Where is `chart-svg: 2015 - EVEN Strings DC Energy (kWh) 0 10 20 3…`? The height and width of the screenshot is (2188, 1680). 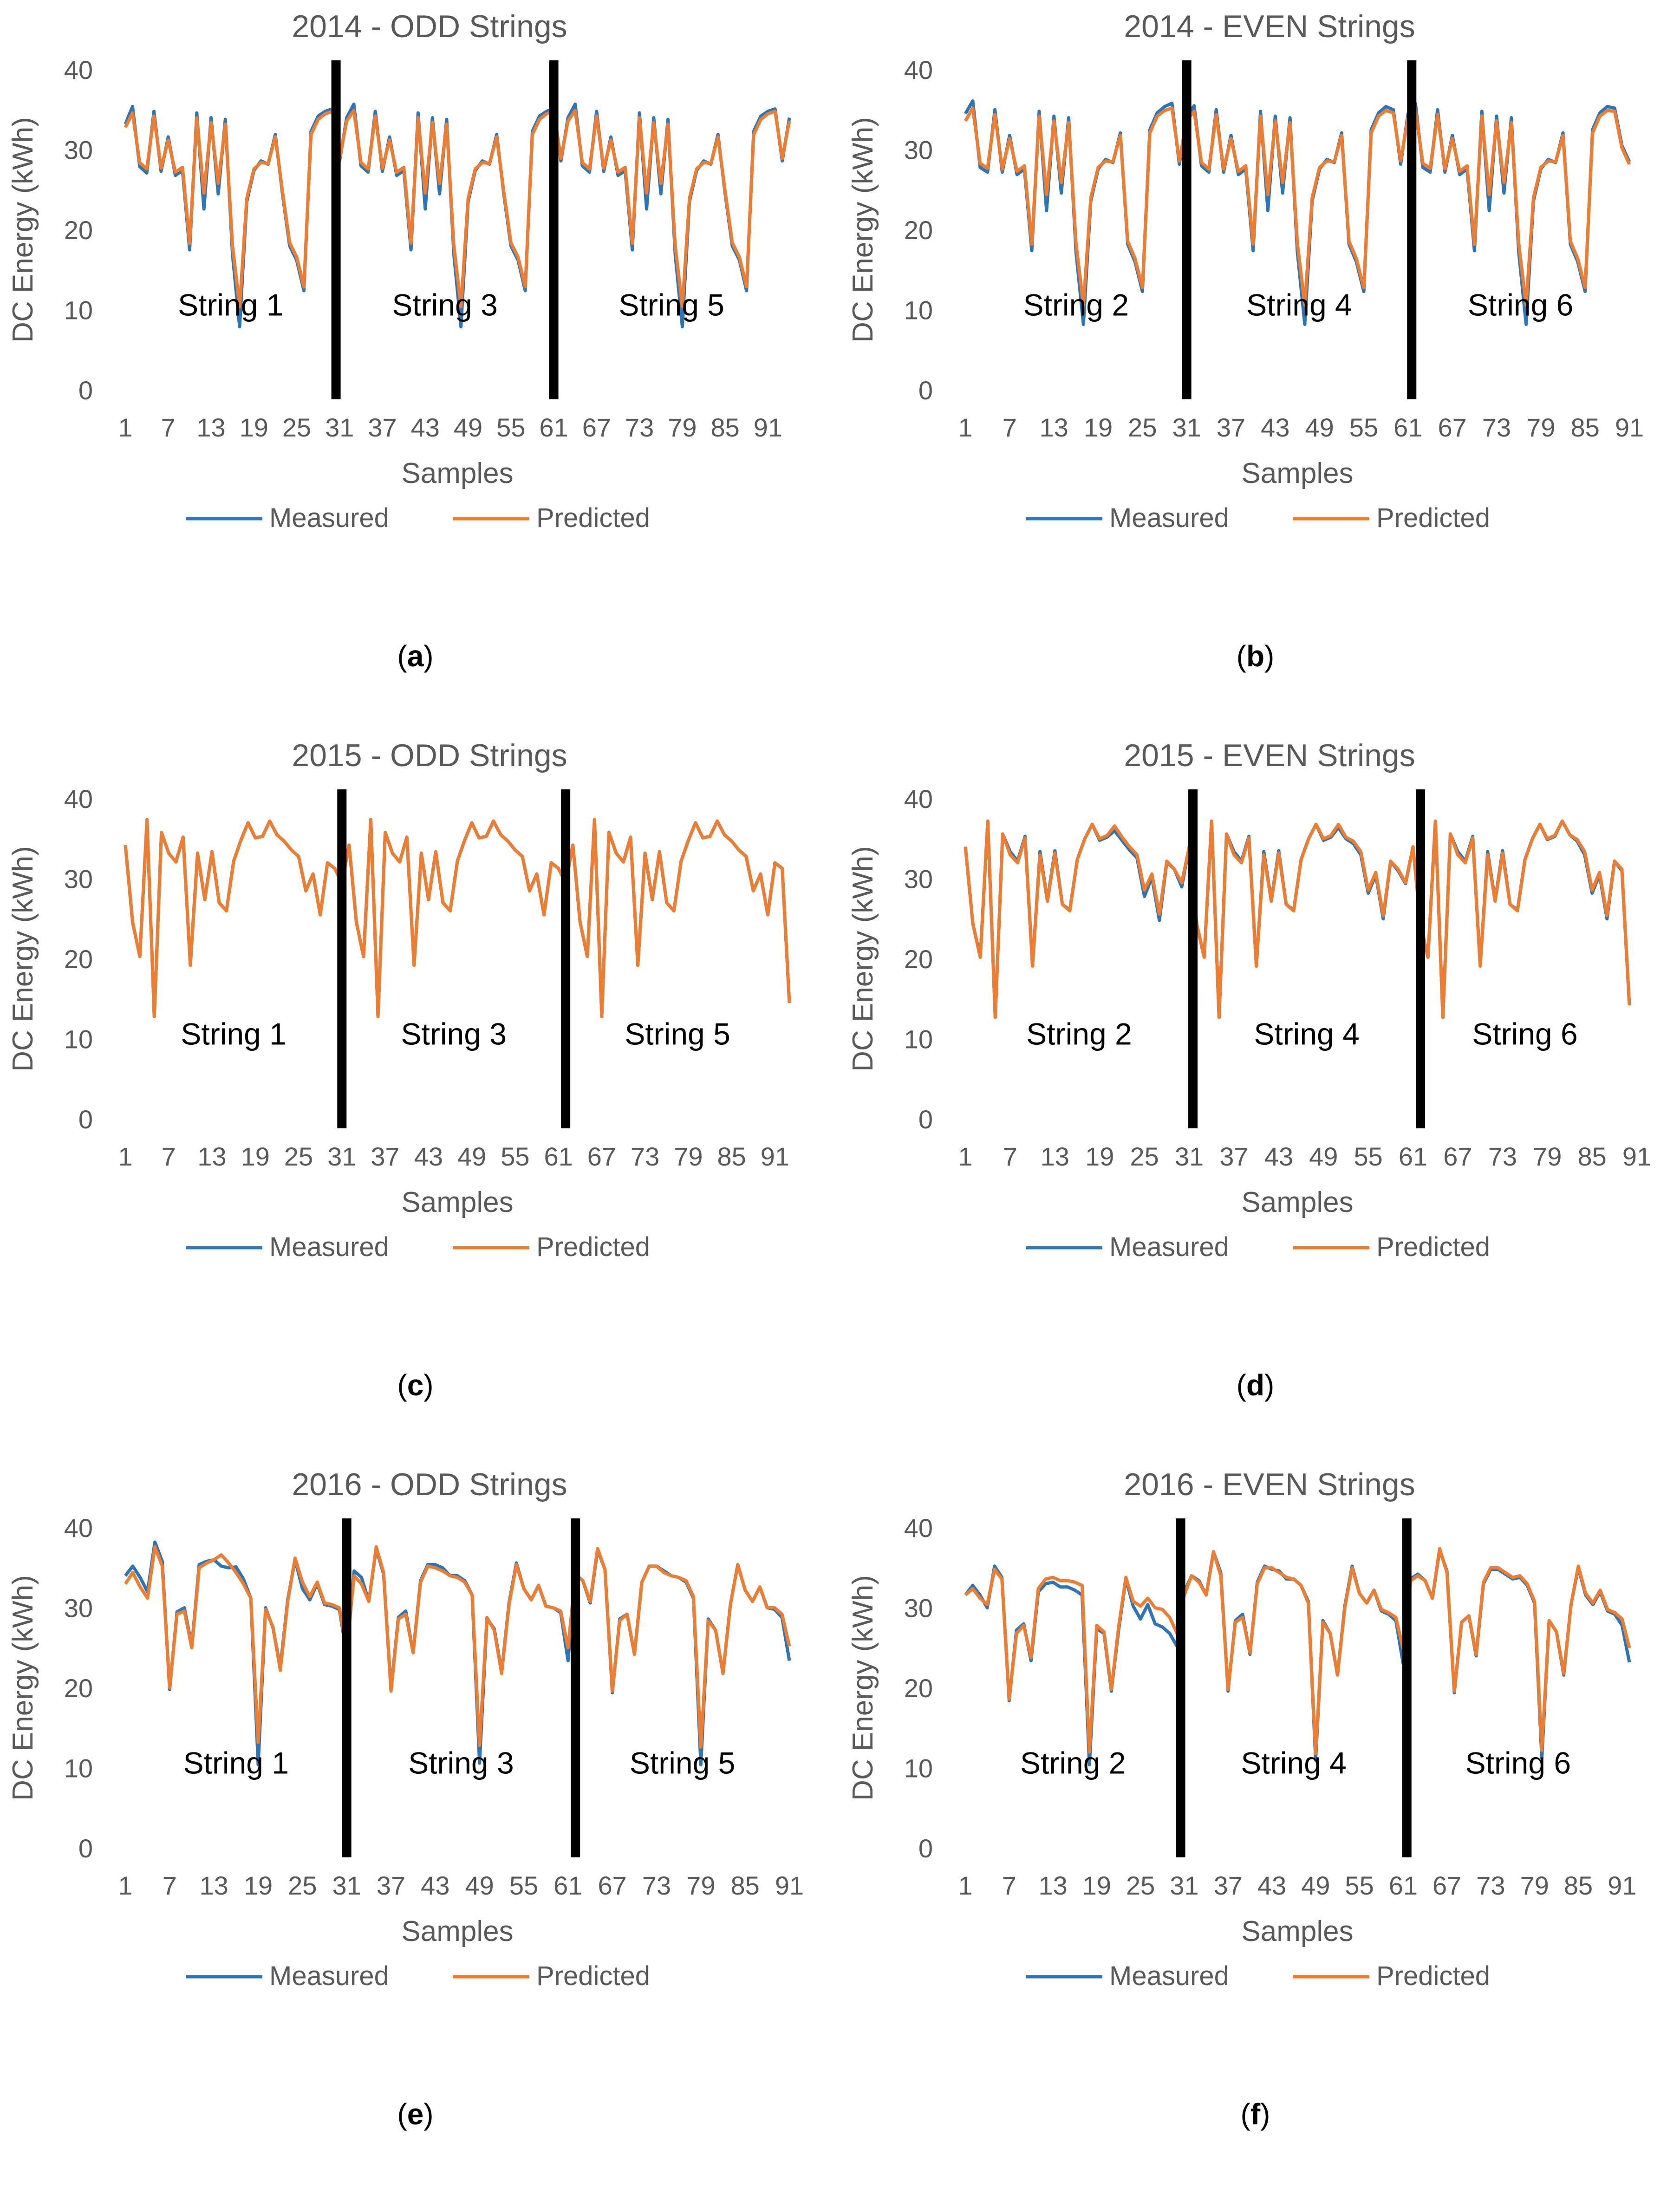
chart-svg: 2015 - EVEN Strings DC Energy (kWh) 0 10 20 3… is located at coordinates (1249, 1070).